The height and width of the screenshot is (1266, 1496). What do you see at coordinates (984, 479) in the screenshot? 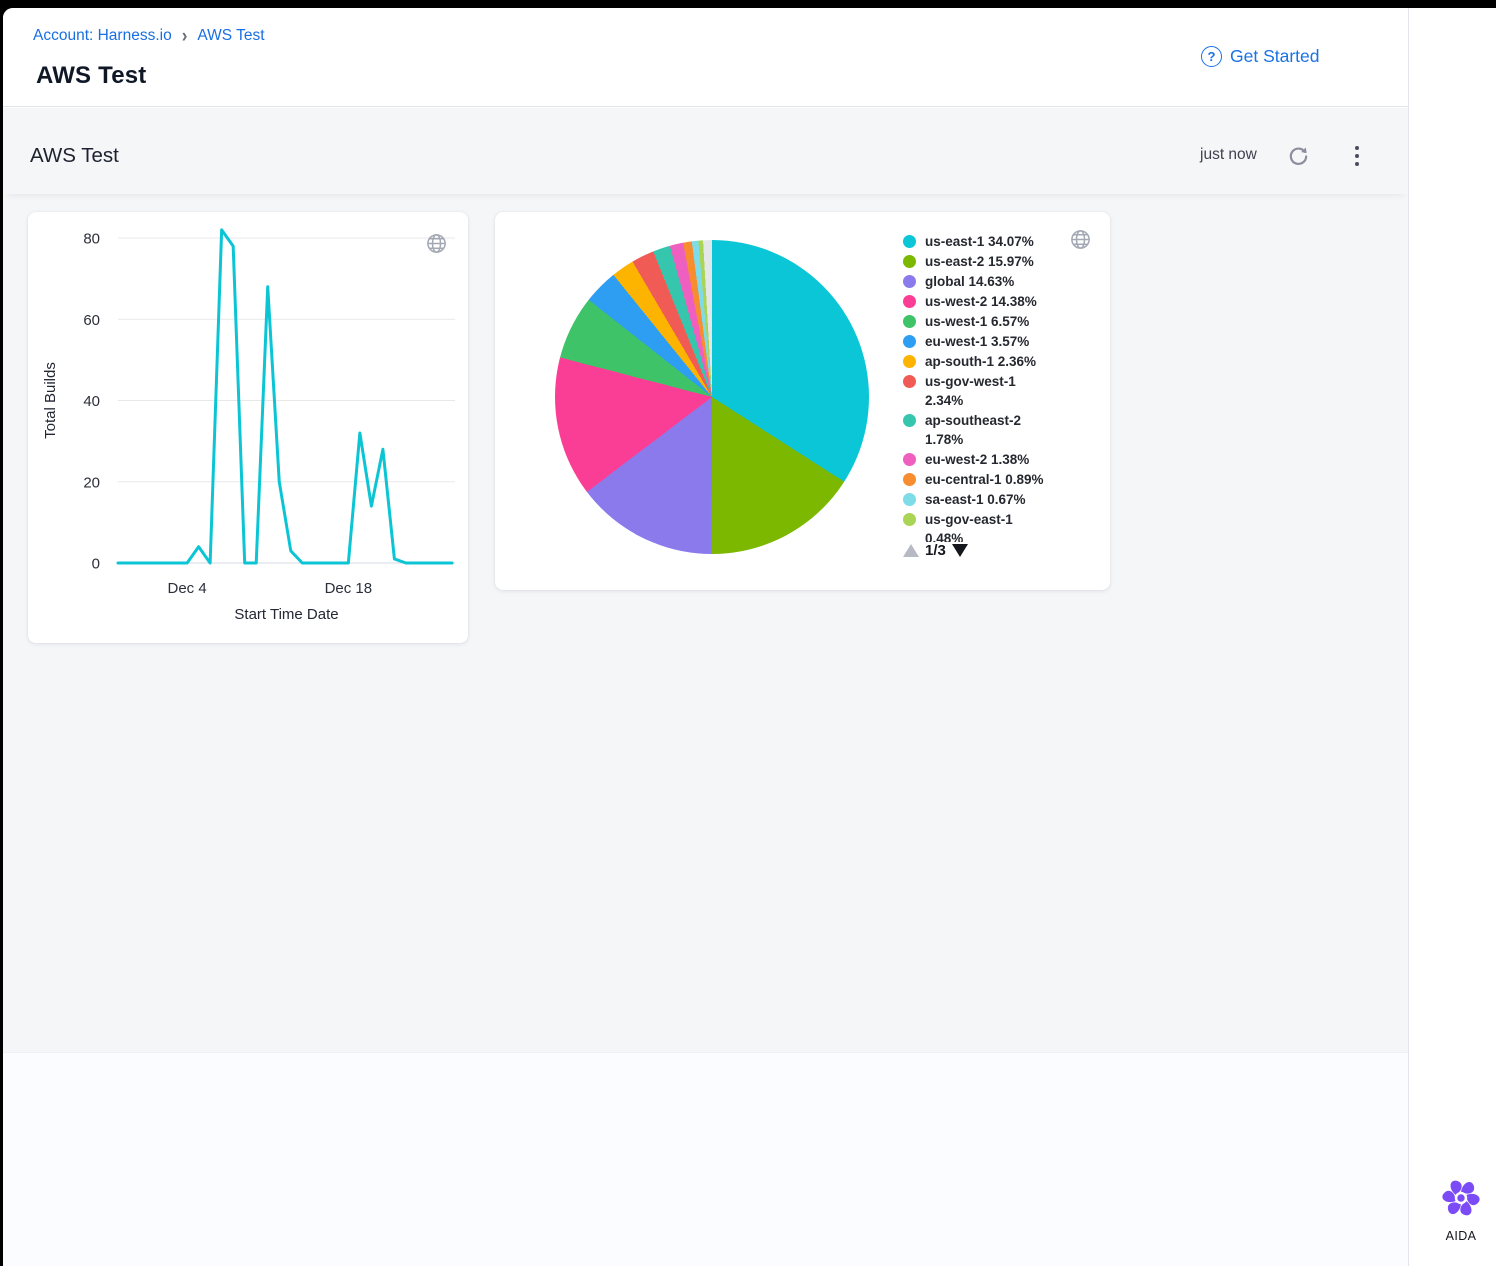
I see `legend-label: eu-central-1 0.89%` at bounding box center [984, 479].